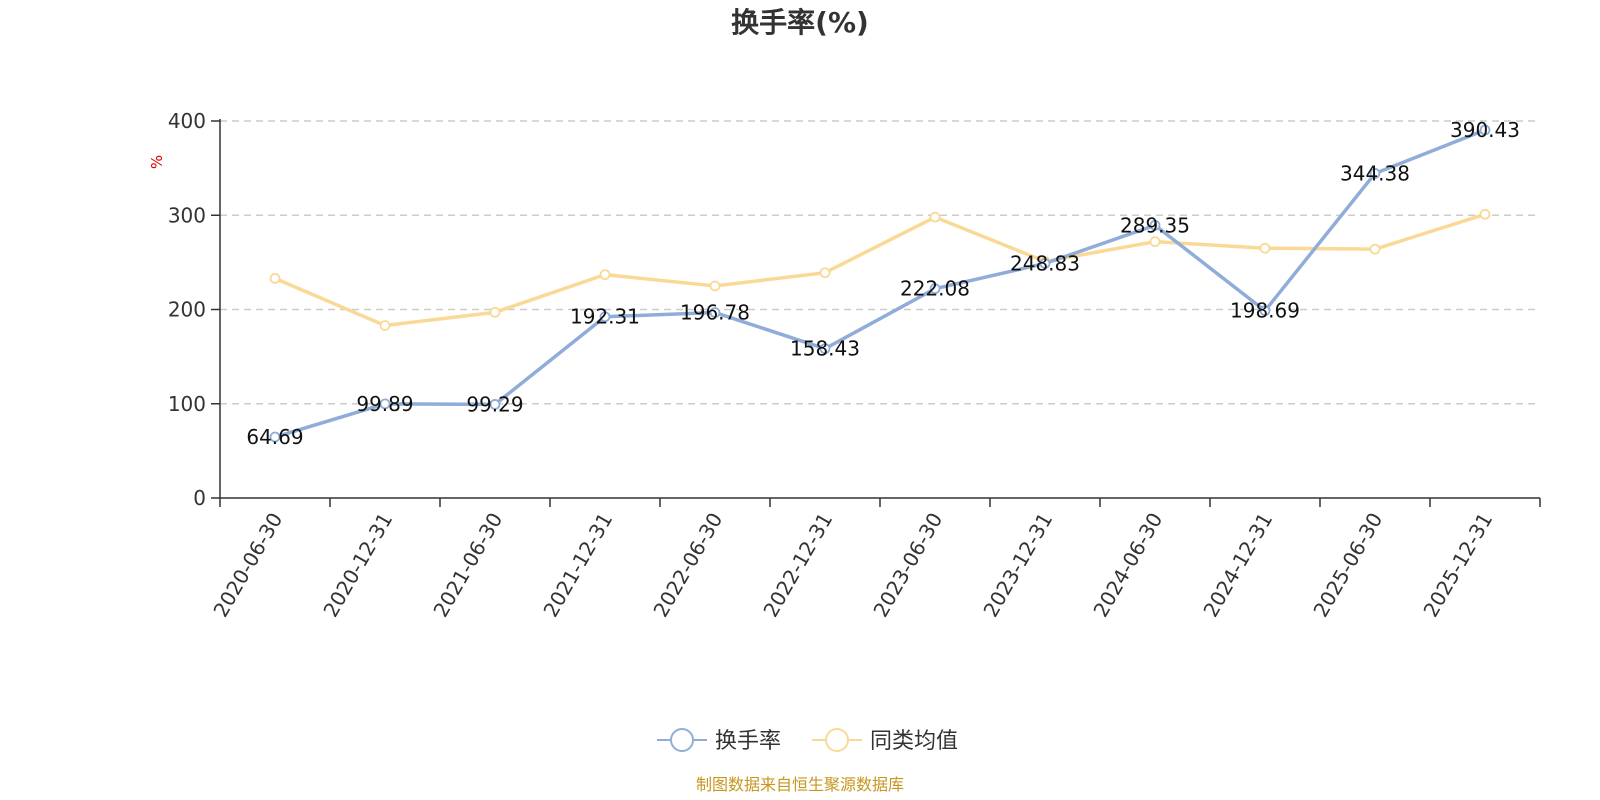 This screenshot has width=1600, height=800. I want to click on y-axis-unit-label: %, so click(157, 162).